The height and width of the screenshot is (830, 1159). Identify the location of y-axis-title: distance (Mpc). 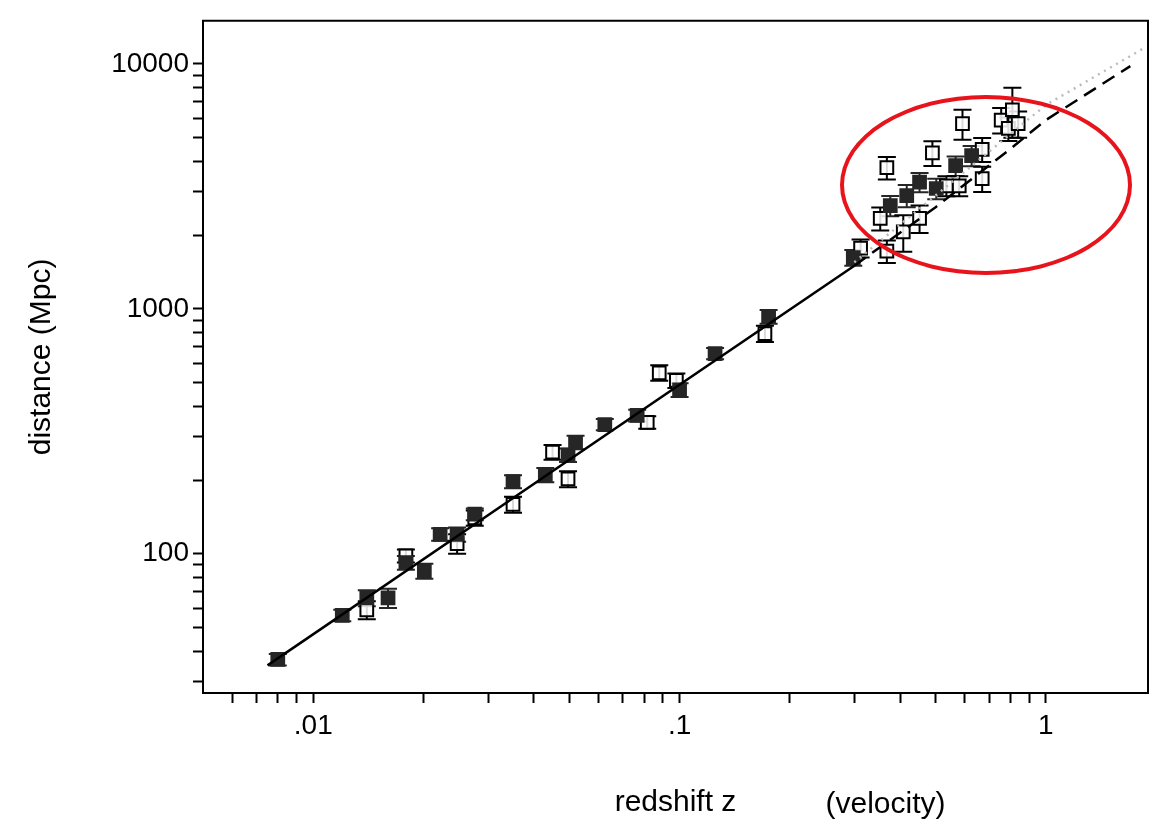
(40, 357).